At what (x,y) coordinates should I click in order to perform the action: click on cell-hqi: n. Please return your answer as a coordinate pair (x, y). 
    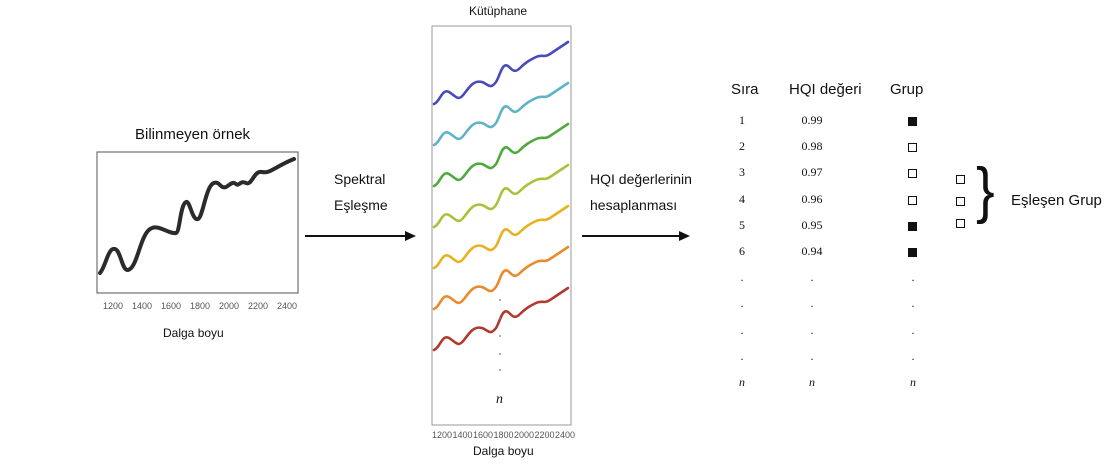
    Looking at the image, I should click on (812, 382).